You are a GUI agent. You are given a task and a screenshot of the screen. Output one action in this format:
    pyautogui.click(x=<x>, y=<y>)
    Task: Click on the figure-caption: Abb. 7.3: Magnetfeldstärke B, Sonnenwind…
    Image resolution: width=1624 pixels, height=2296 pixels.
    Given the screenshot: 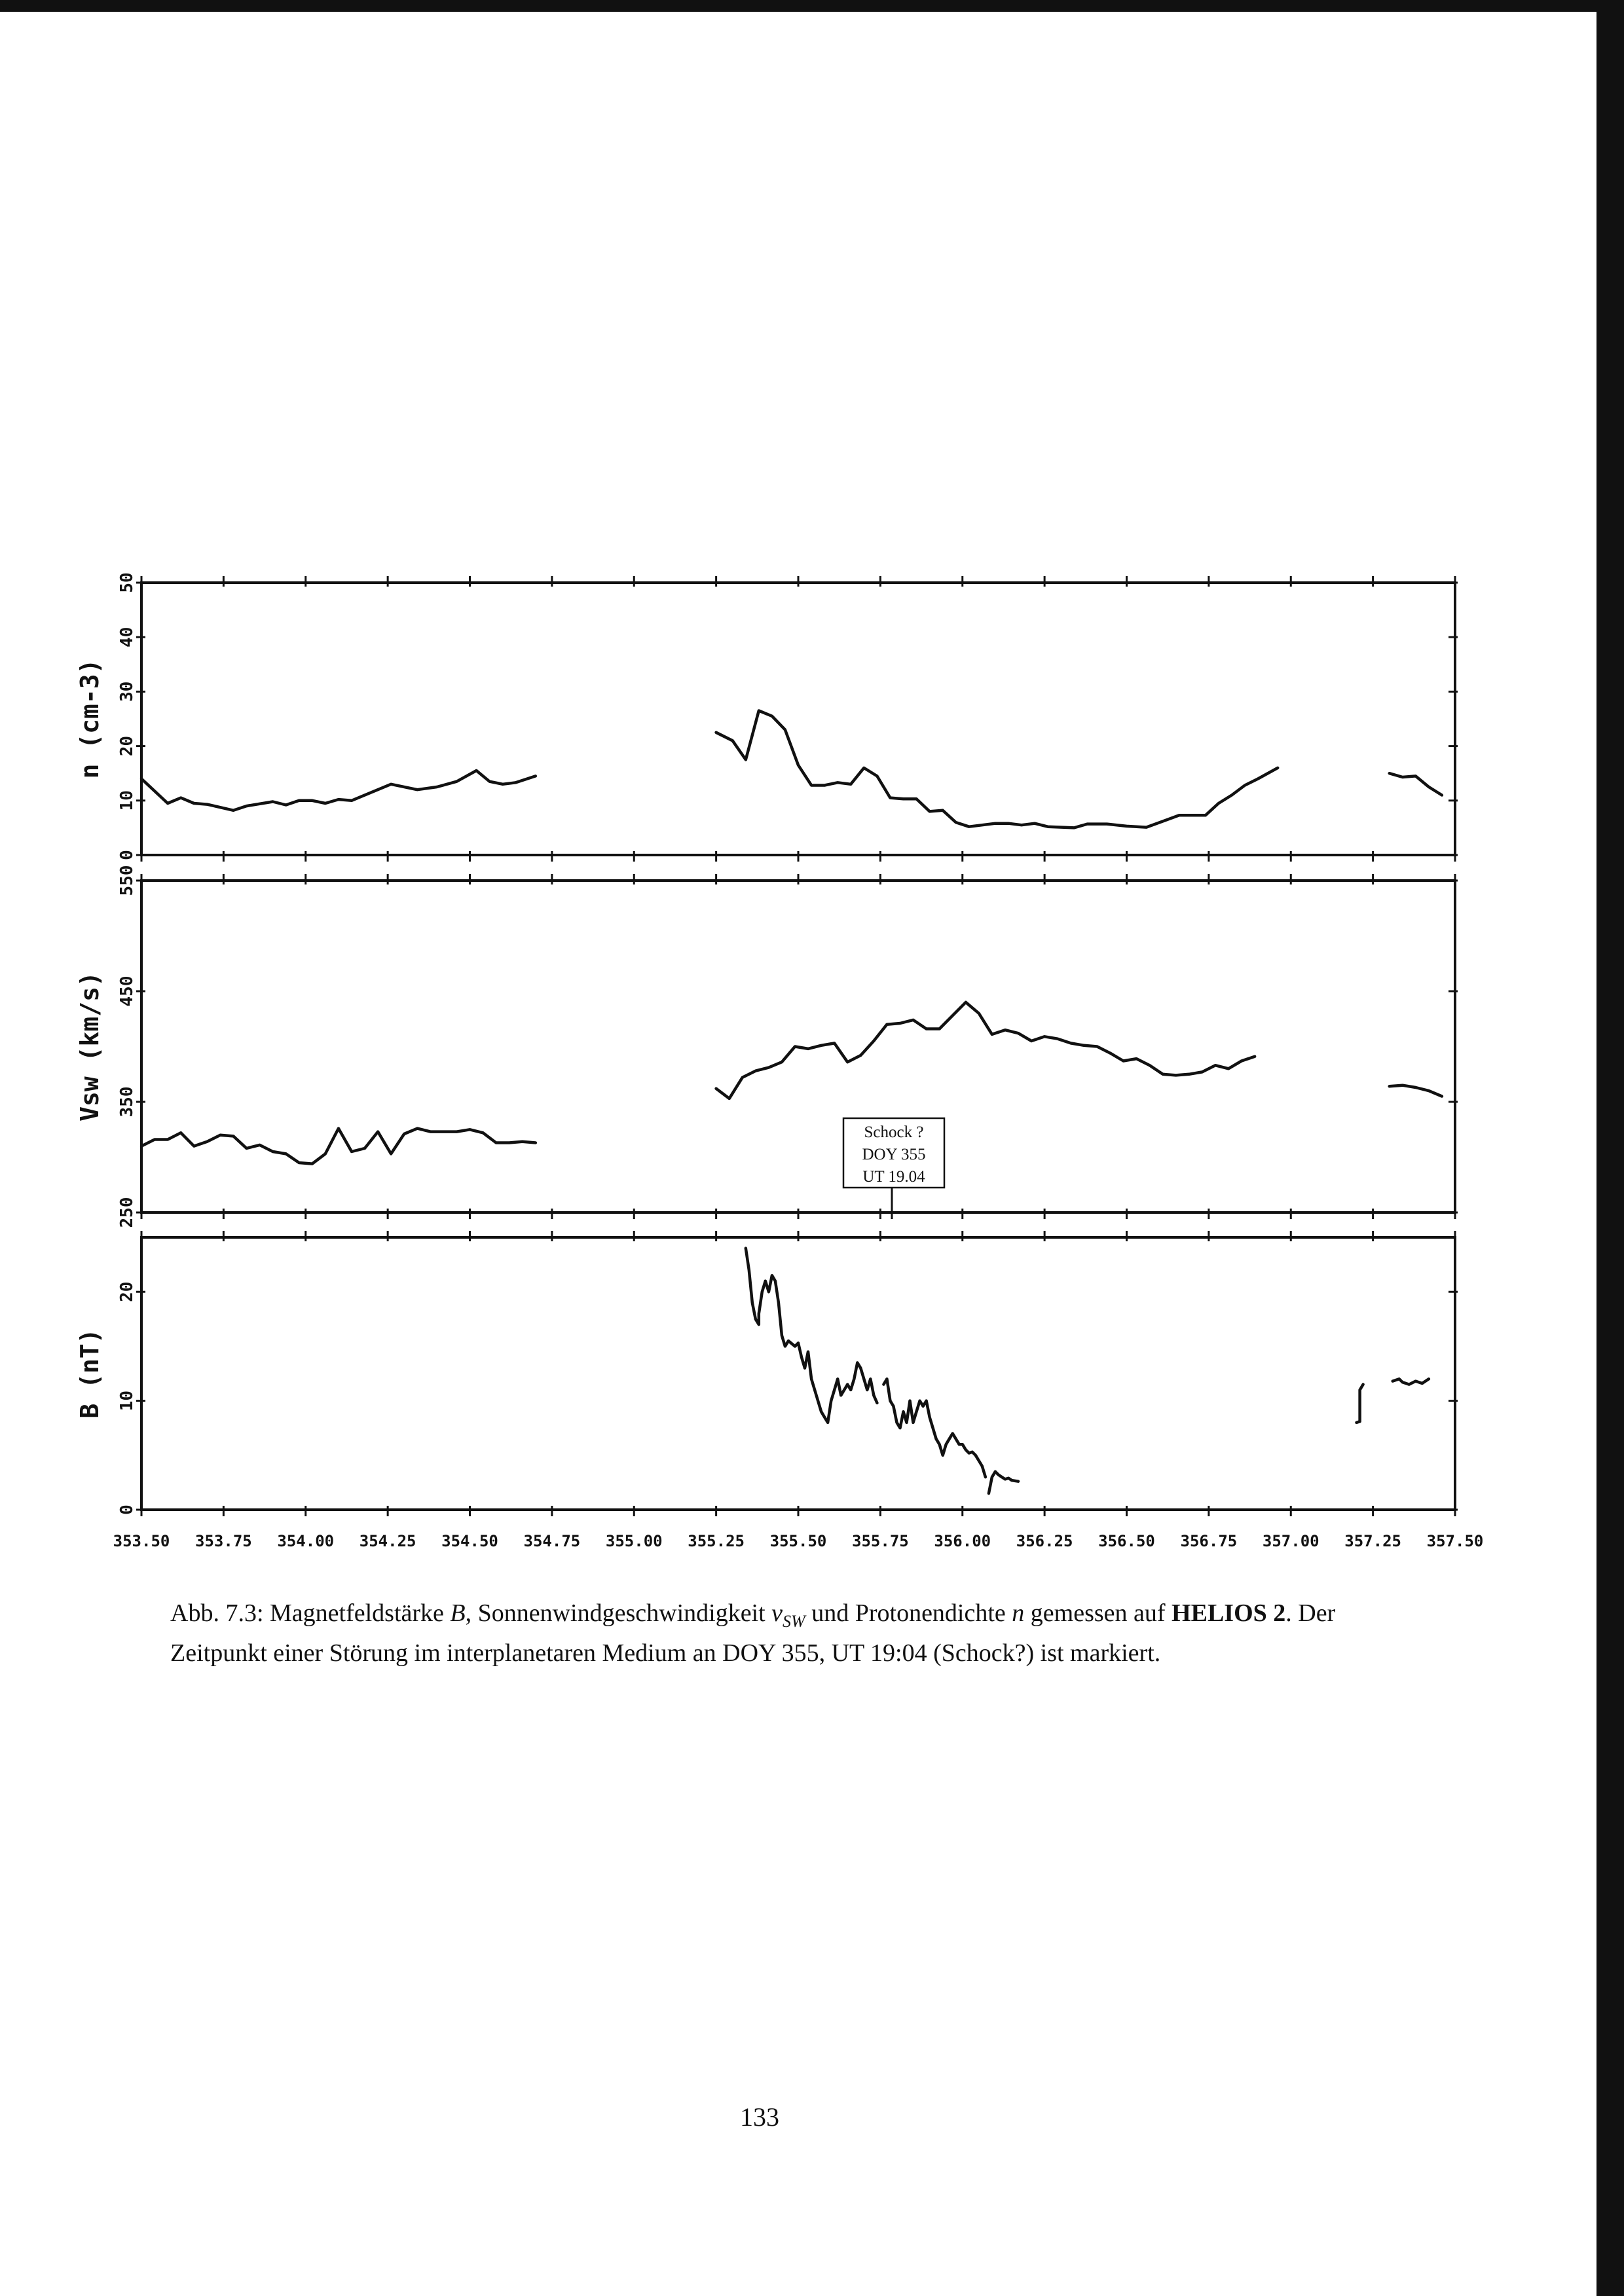 What is the action you would take?
    pyautogui.click(x=769, y=1633)
    